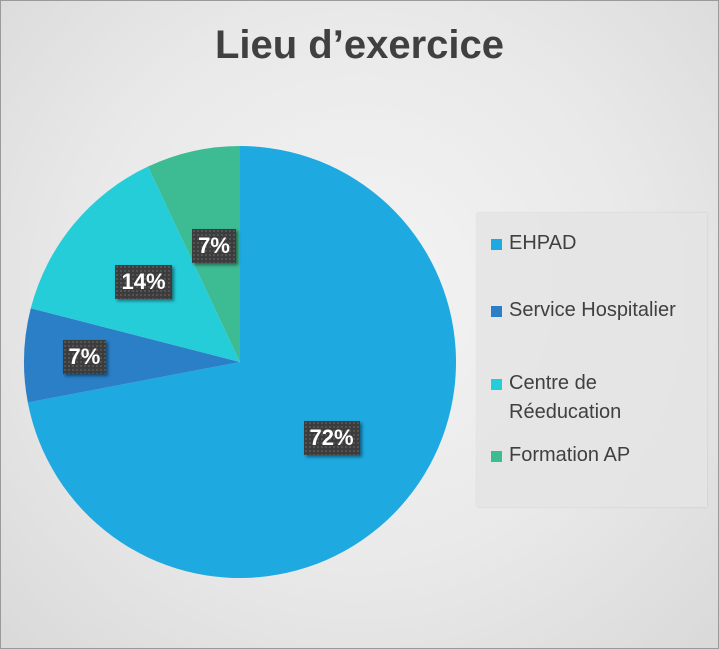 Image resolution: width=719 pixels, height=649 pixels. What do you see at coordinates (598, 243) in the screenshot?
I see `legend-item: EHPAD` at bounding box center [598, 243].